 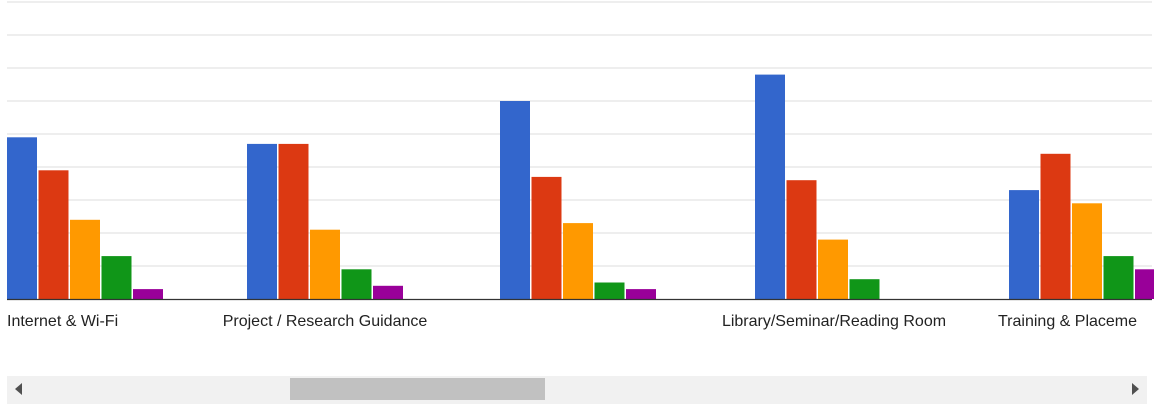 I want to click on category-label: Library/Seminar/Reading Room, so click(x=834, y=321).